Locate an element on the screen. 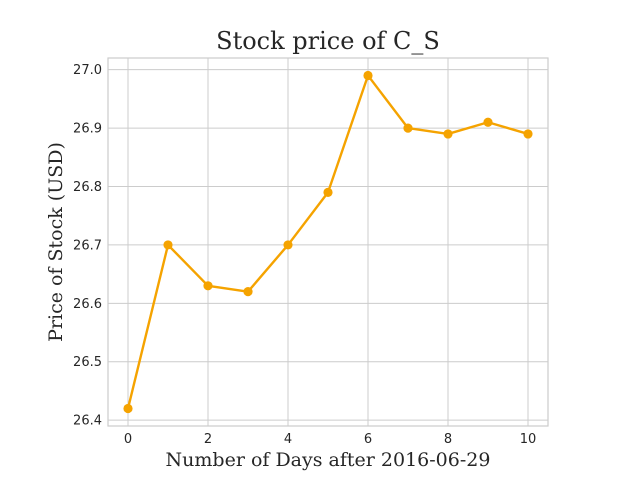 Image resolution: width=640 pixels, height=480 pixels. x-tick-label: 8 is located at coordinates (448, 439).